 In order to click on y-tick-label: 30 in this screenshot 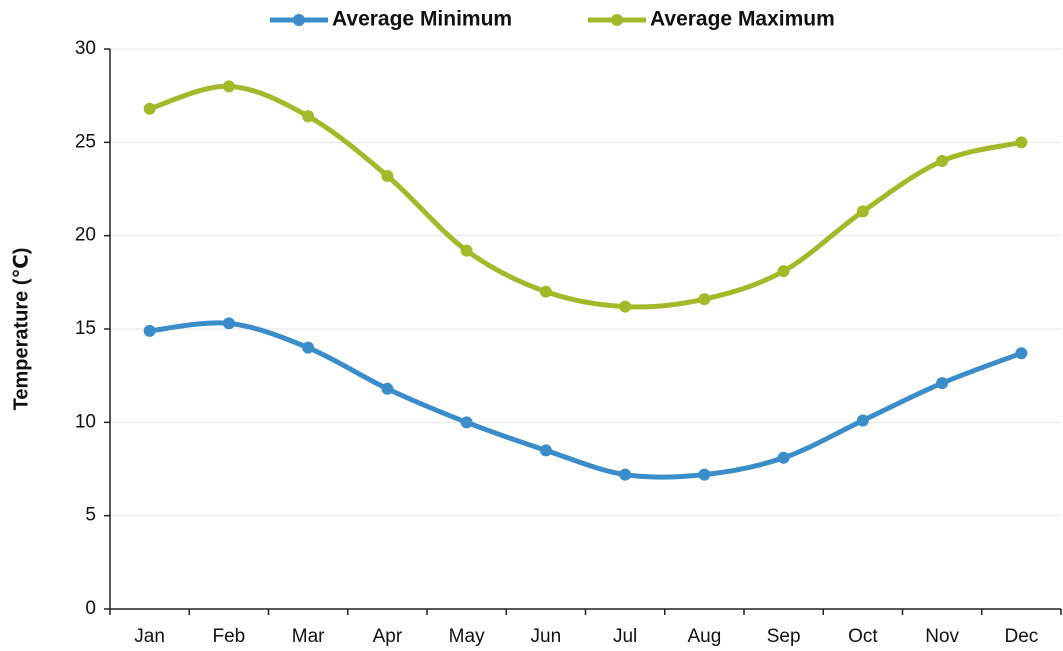, I will do `click(85, 48)`.